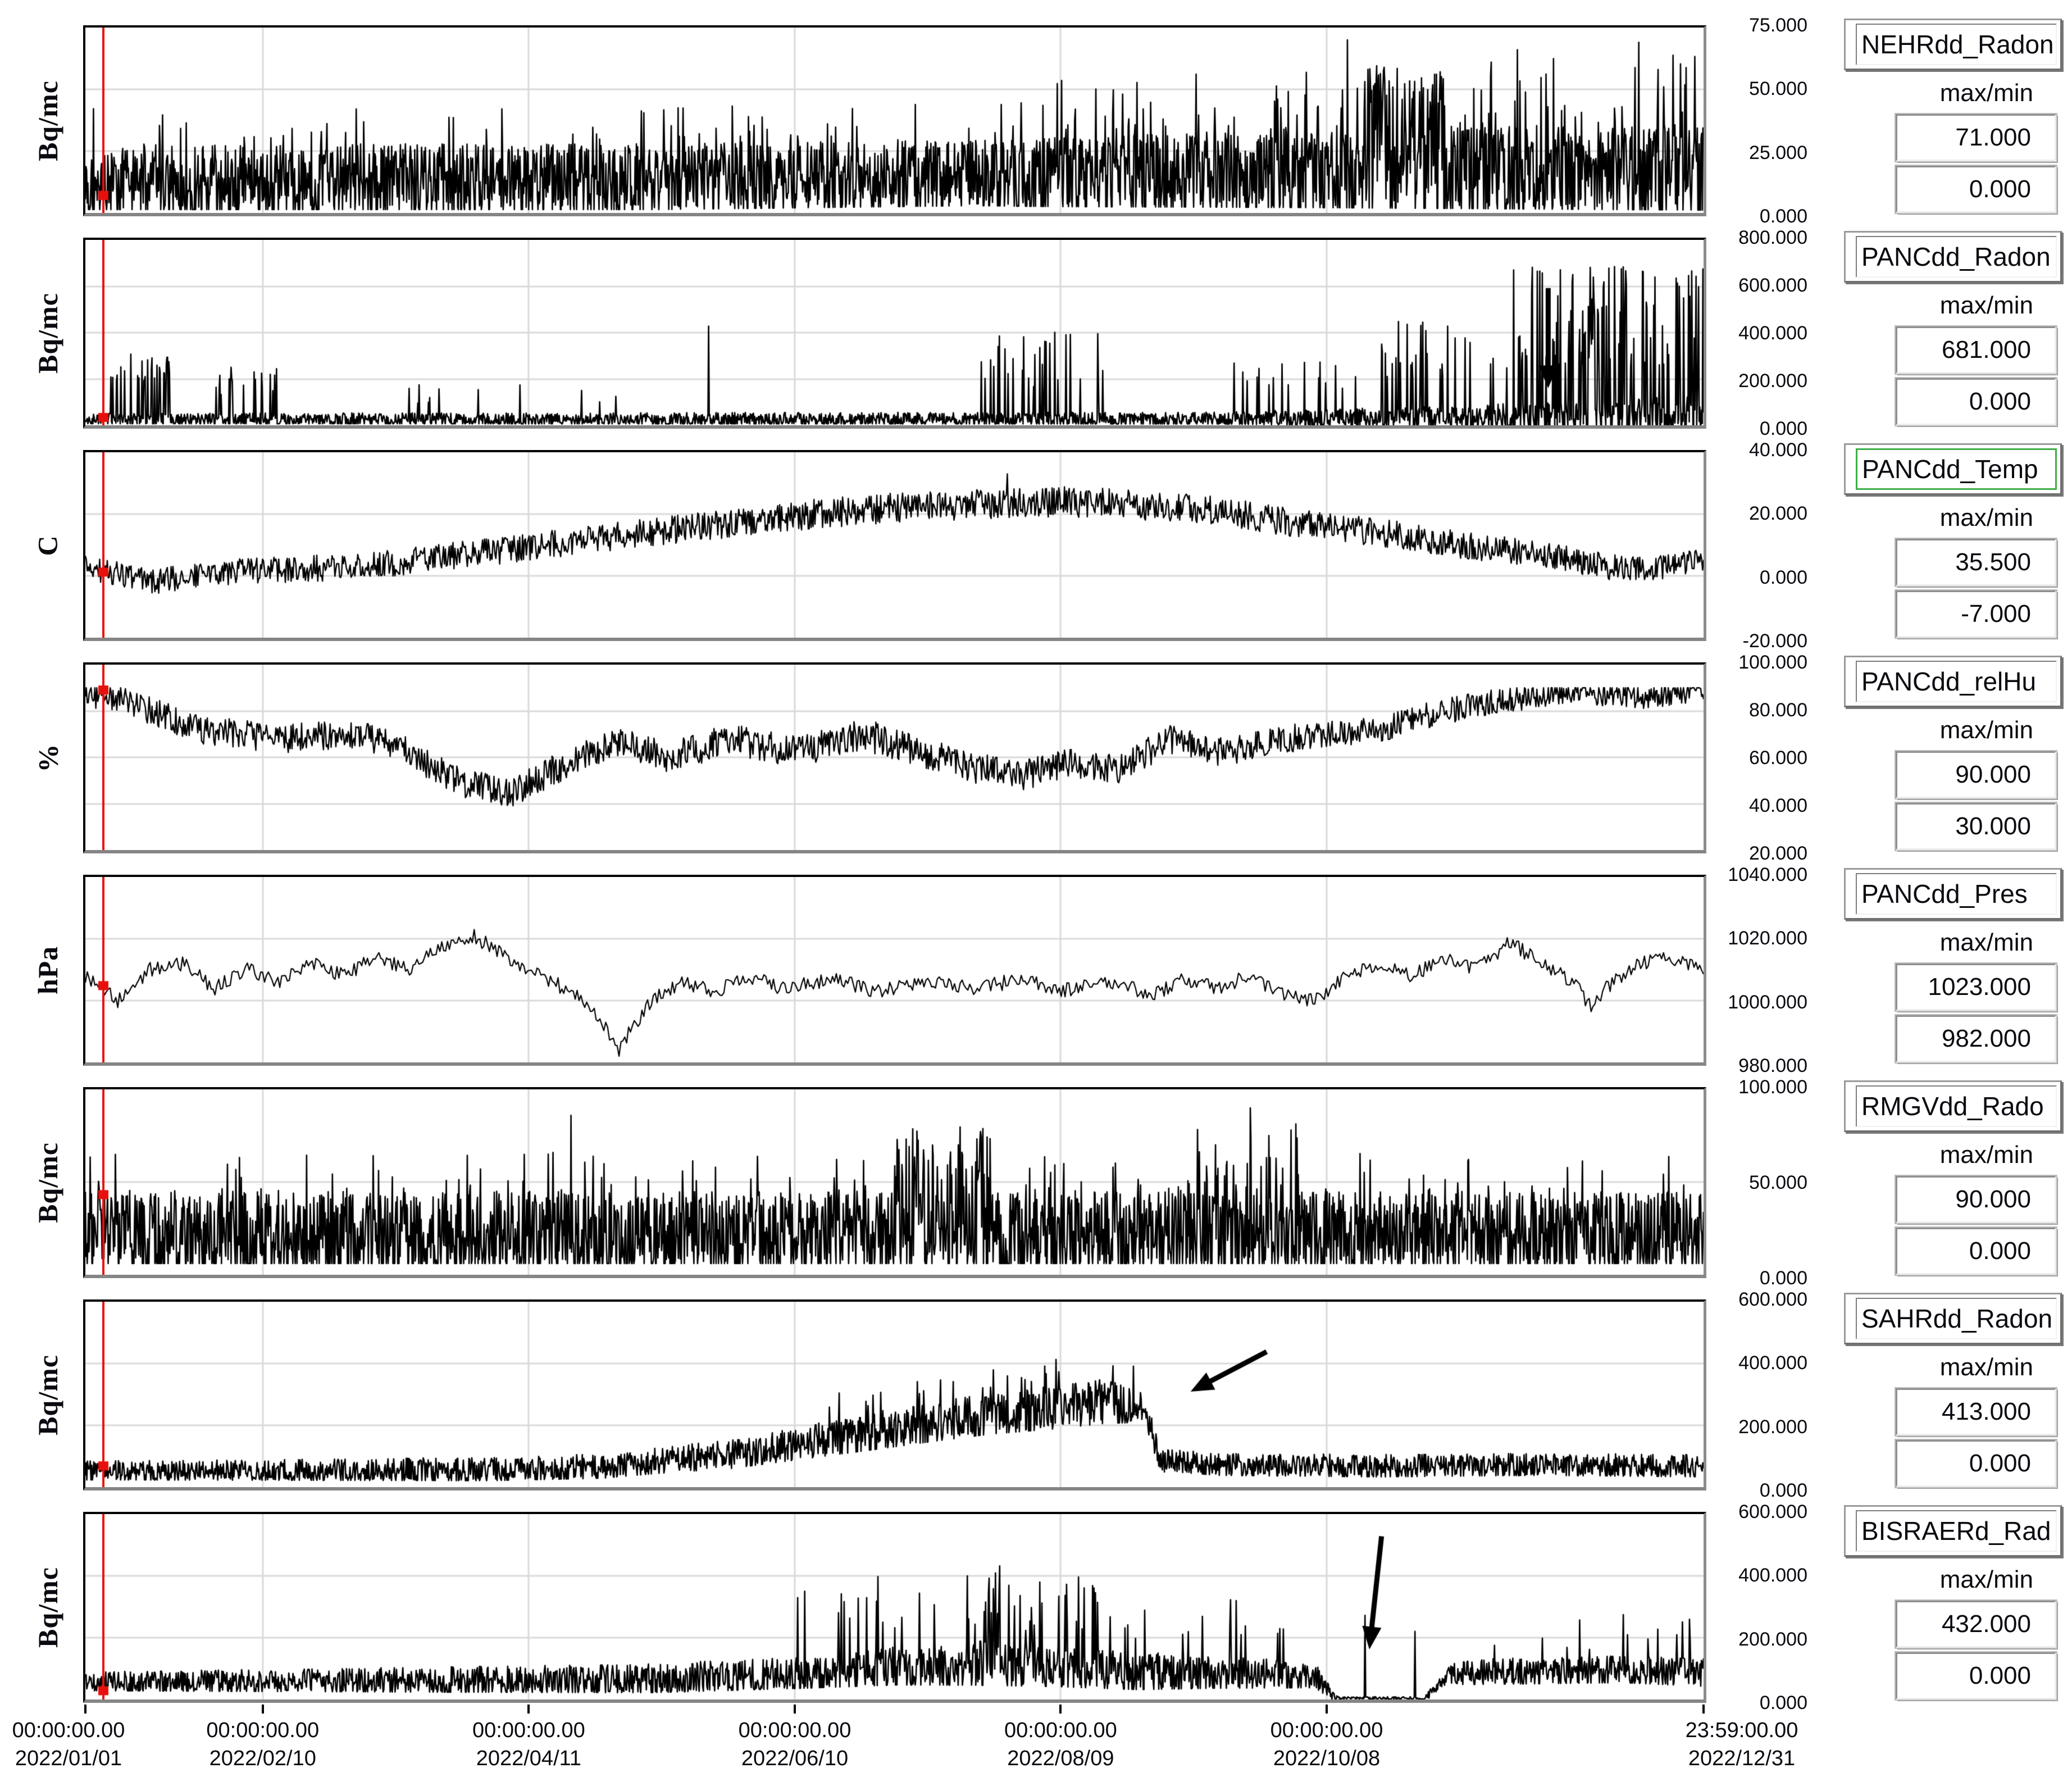  Describe the element at coordinates (1778, 758) in the screenshot. I see `y-tick-label: 60.000` at that location.